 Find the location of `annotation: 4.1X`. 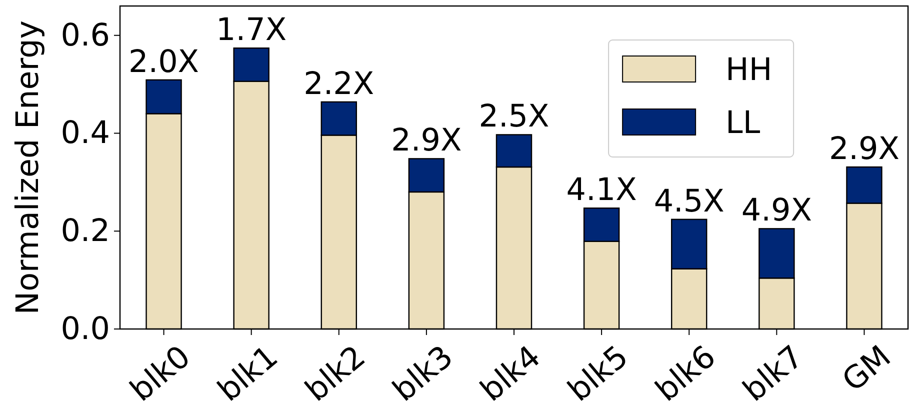

annotation: 4.1X is located at coordinates (601, 190).